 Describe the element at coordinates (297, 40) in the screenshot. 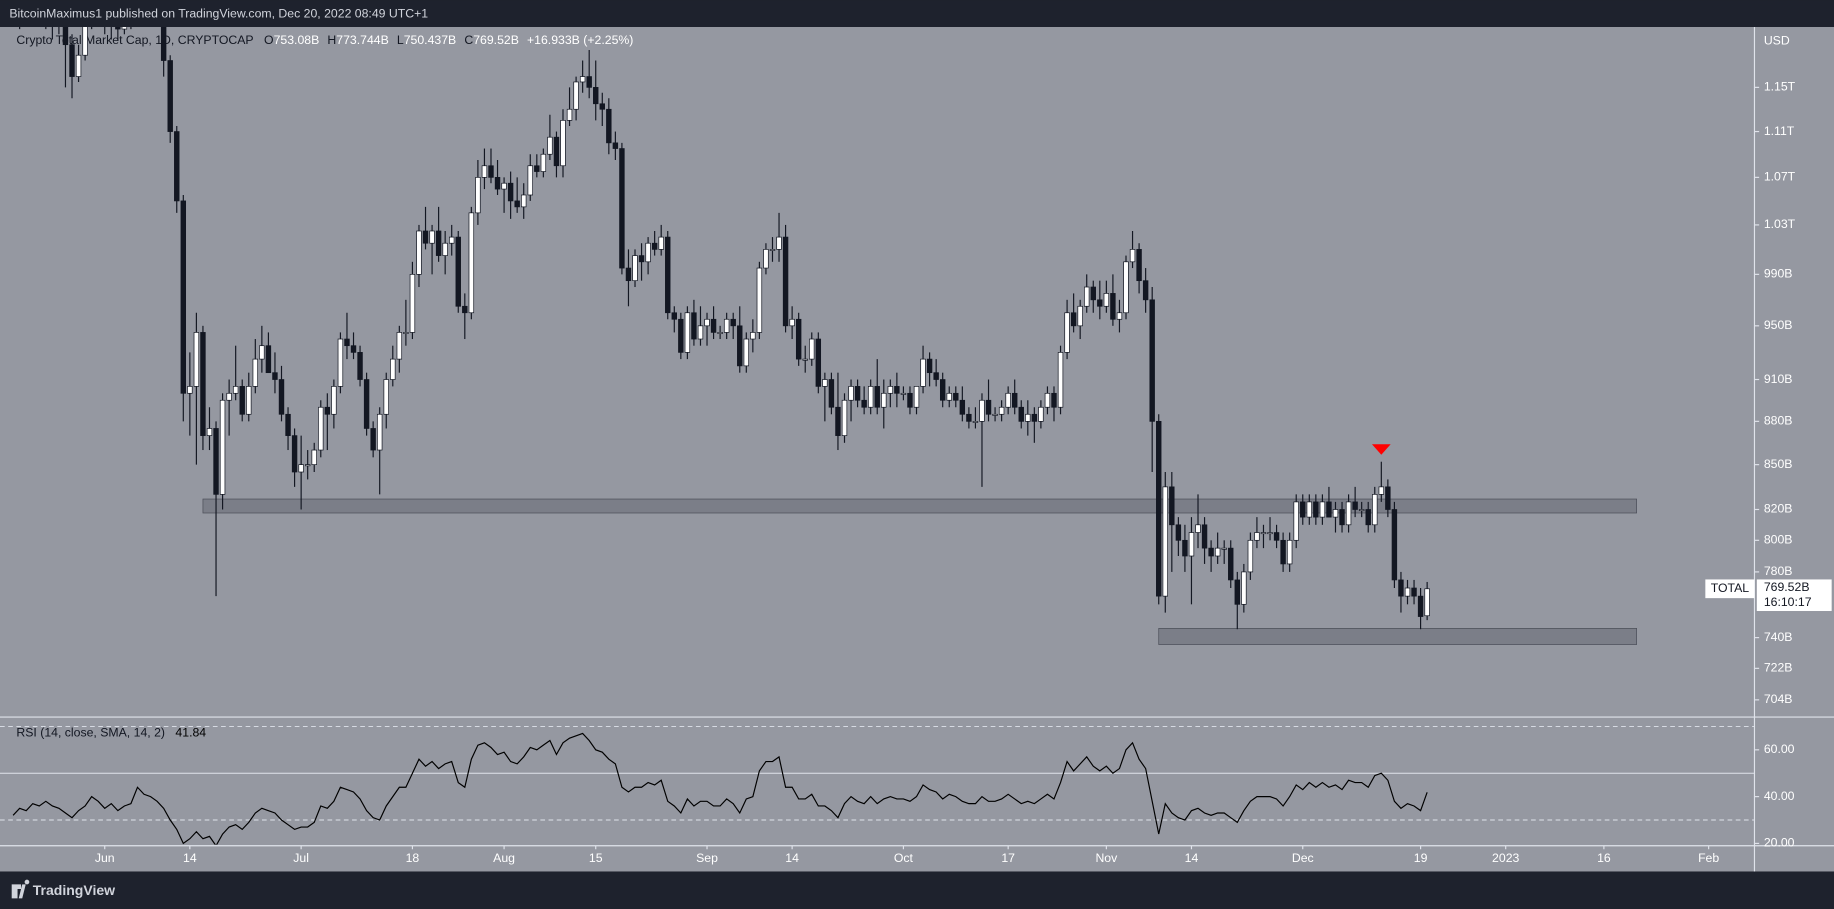

I see `ohlc-value: 753.08B` at that location.